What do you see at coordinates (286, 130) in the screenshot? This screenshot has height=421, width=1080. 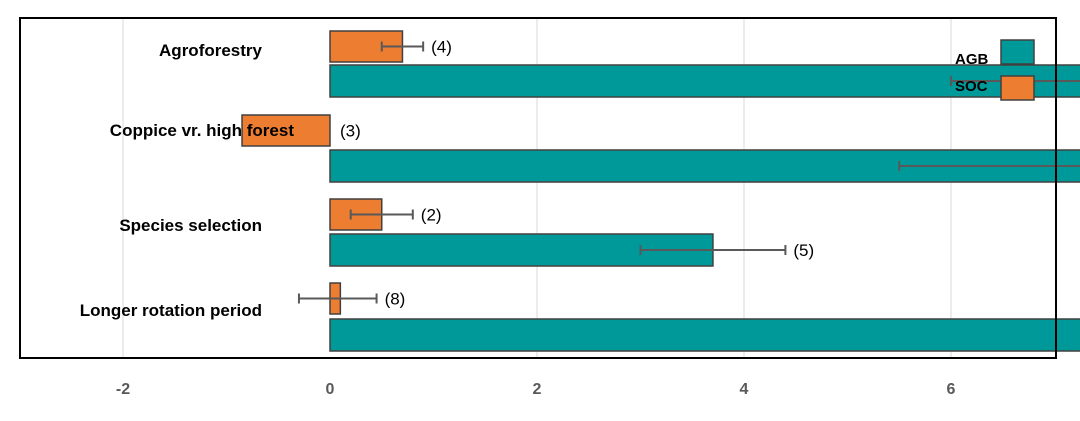 I see `bar-soc` at bounding box center [286, 130].